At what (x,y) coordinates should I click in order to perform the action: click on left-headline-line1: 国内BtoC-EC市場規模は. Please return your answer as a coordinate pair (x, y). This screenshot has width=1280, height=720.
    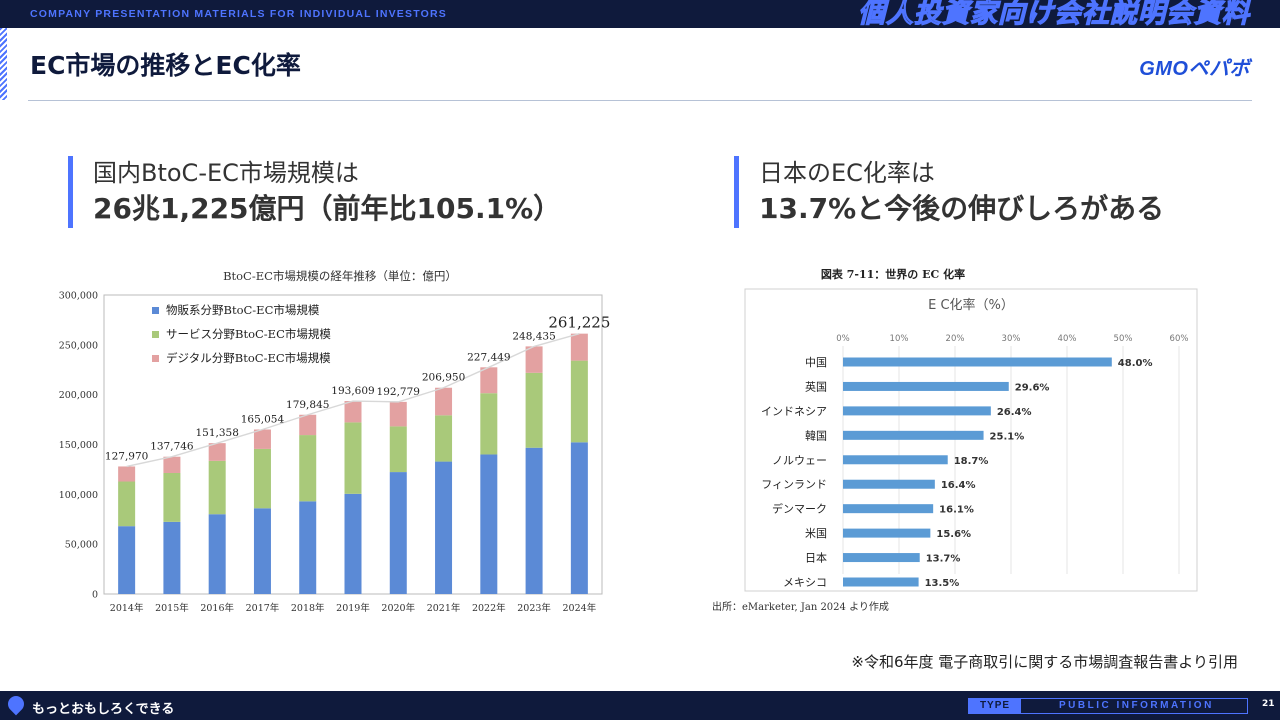
    Looking at the image, I should click on (226, 173).